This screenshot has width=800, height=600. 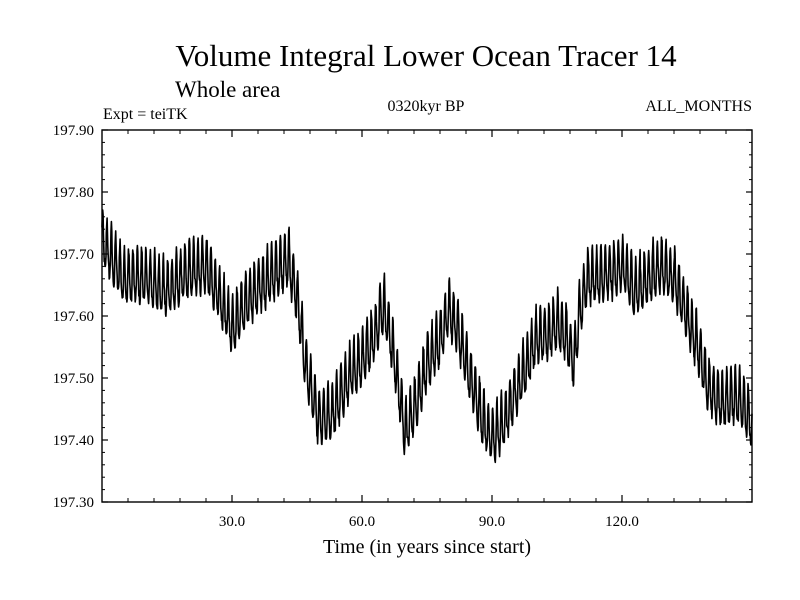 I want to click on y-tick-label: 197.70, so click(x=73, y=255).